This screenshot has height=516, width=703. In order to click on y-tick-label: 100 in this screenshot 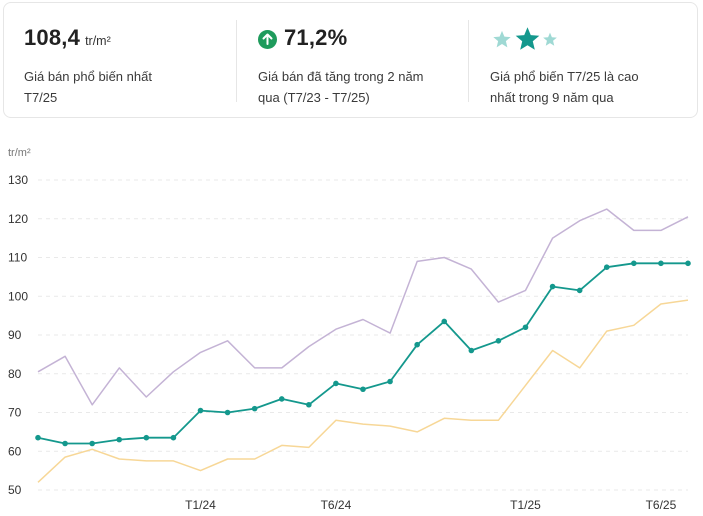, I will do `click(18, 296)`.